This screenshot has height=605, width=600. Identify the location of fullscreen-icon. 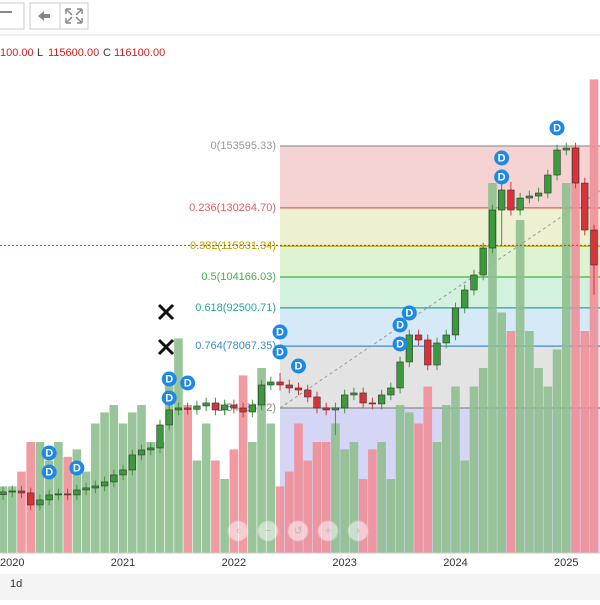
(74, 16).